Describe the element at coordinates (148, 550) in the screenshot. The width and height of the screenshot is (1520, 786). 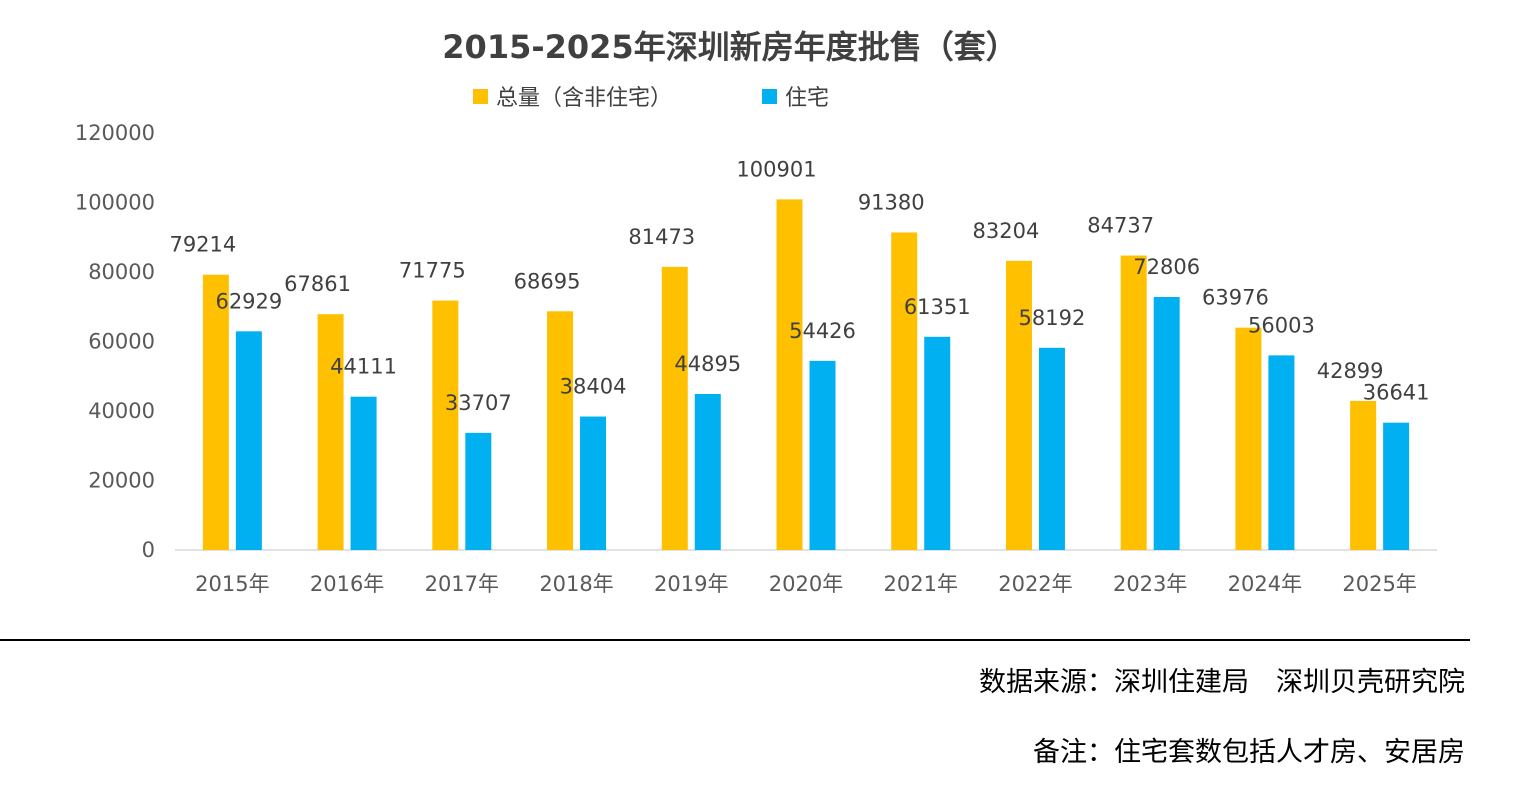
I see `y-tick-label: 0` at that location.